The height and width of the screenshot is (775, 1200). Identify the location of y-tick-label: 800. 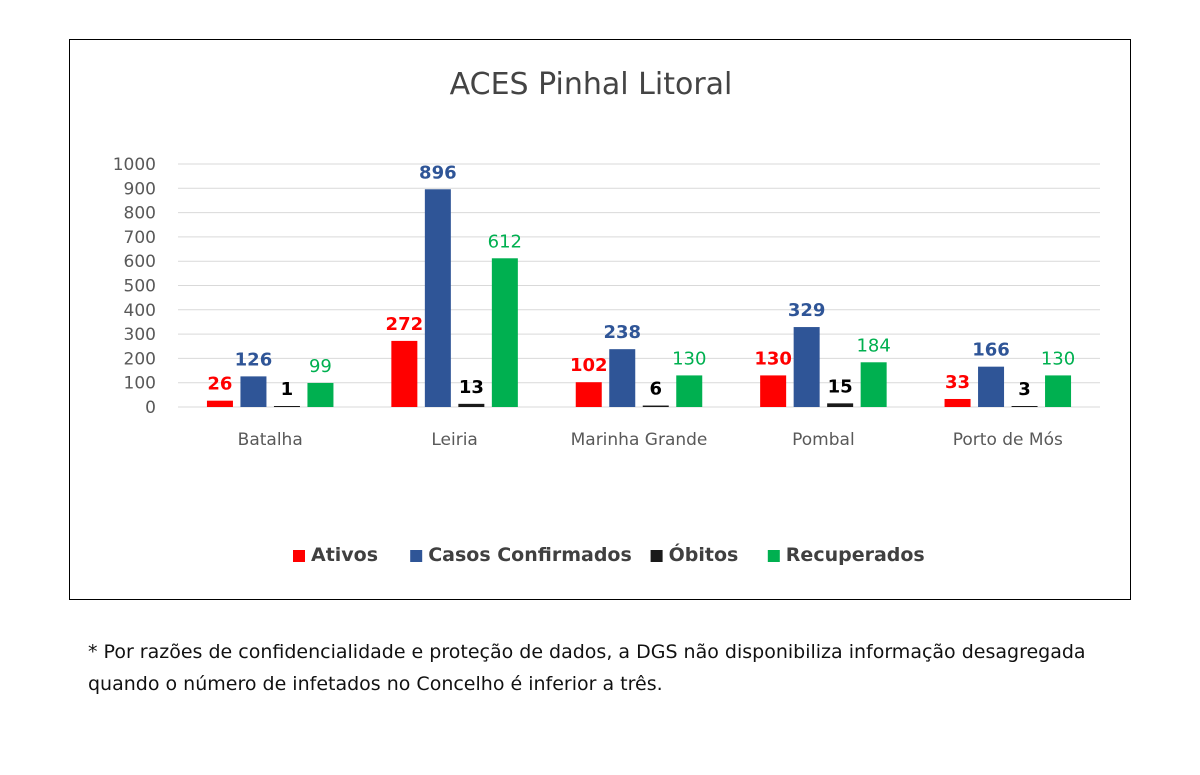
(140, 214).